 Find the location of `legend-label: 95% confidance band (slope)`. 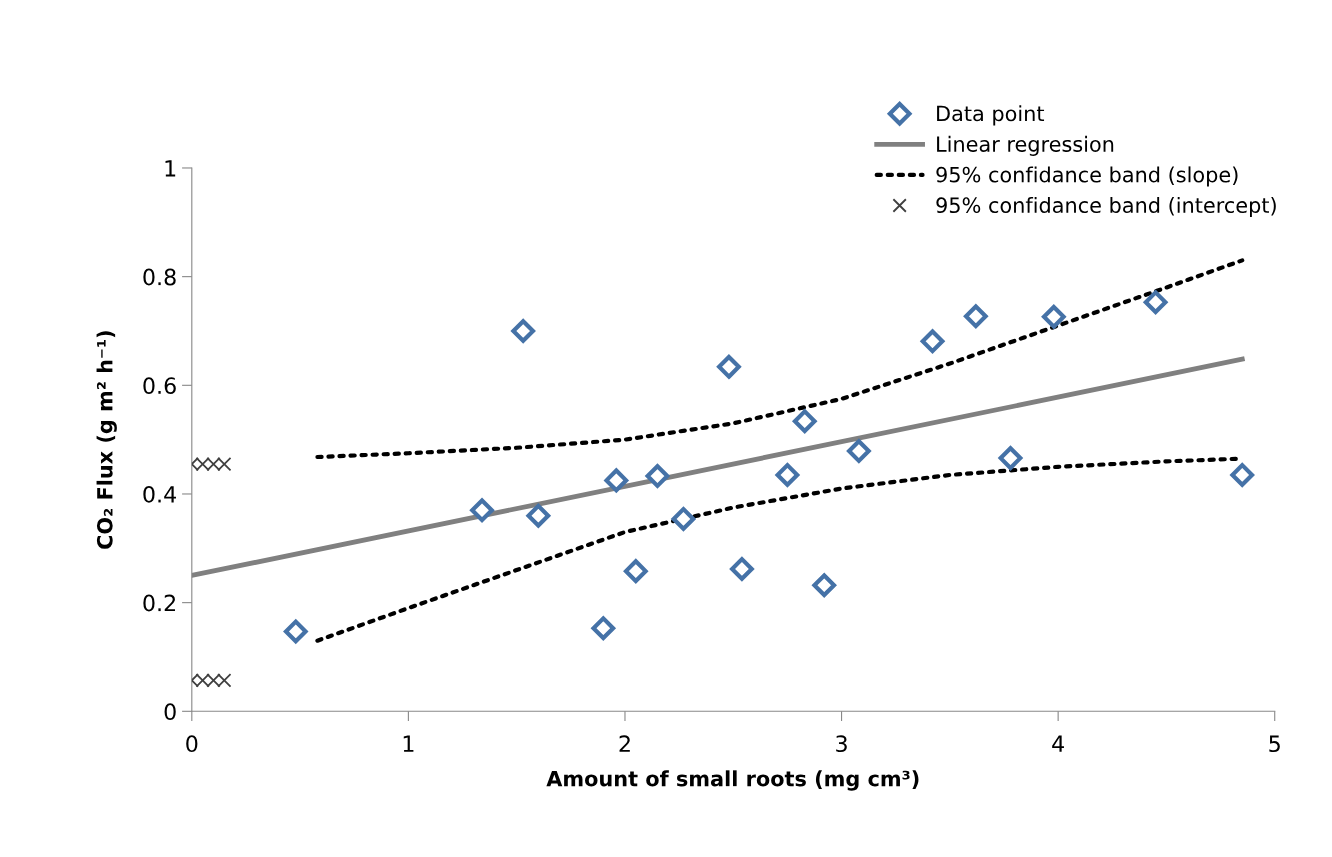

legend-label: 95% confidance band (slope) is located at coordinates (1087, 176).